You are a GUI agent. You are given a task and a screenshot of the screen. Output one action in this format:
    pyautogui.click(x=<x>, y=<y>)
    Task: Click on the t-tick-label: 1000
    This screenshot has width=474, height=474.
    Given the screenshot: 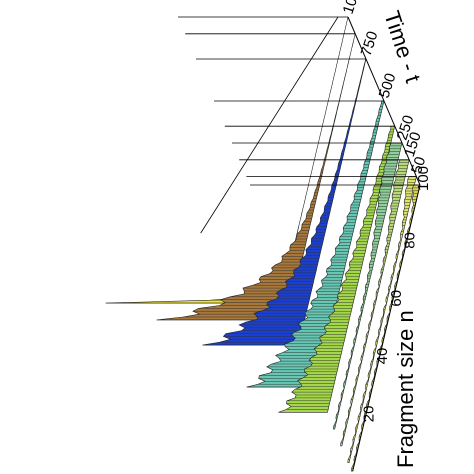 What is the action you would take?
    pyautogui.click(x=353, y=8)
    